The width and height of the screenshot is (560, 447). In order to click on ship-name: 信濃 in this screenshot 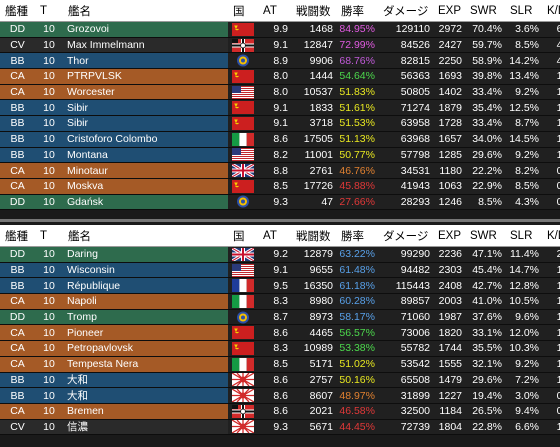, I will do `click(145, 427)`.